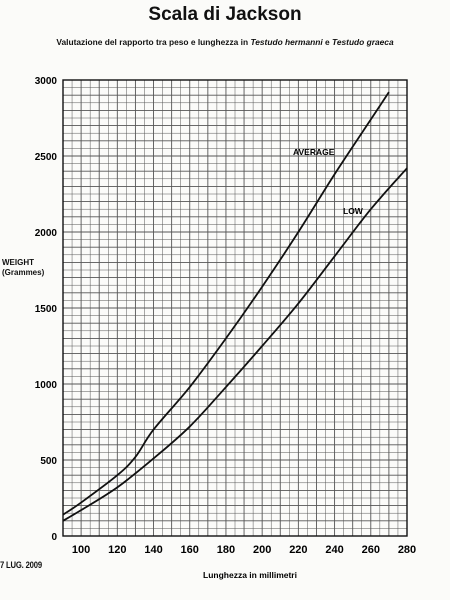  I want to click on x-tick-label: 220, so click(298, 550).